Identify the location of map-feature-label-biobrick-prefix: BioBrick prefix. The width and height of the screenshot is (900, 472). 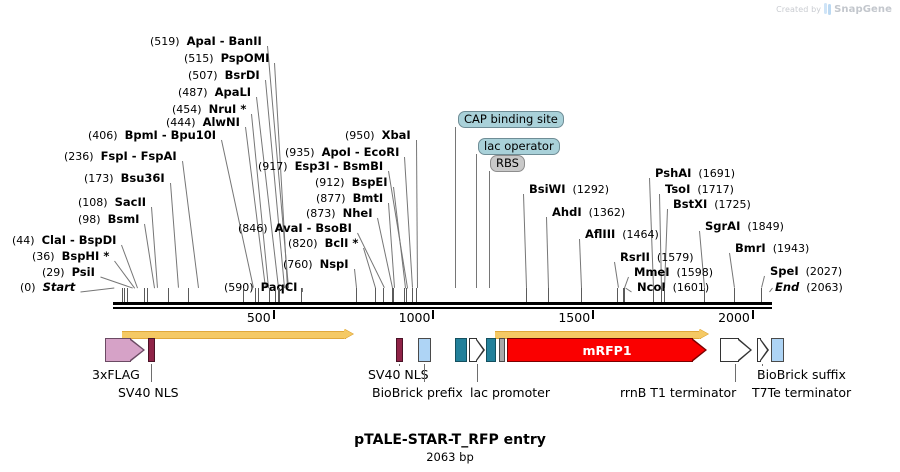
(417, 392).